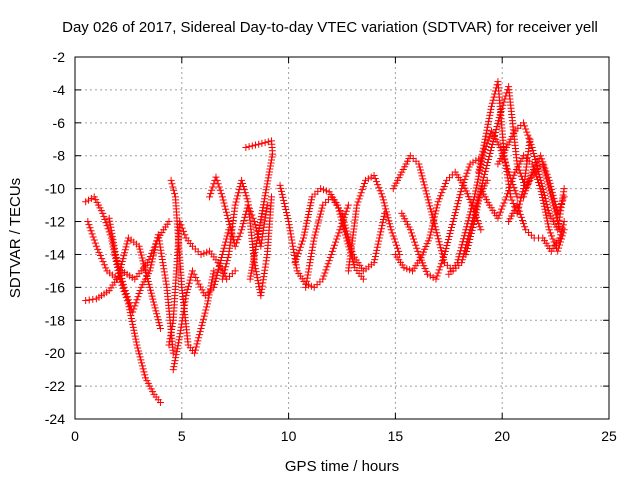  What do you see at coordinates (342, 466) in the screenshot?
I see `x-axis-label: GPS time / hours` at bounding box center [342, 466].